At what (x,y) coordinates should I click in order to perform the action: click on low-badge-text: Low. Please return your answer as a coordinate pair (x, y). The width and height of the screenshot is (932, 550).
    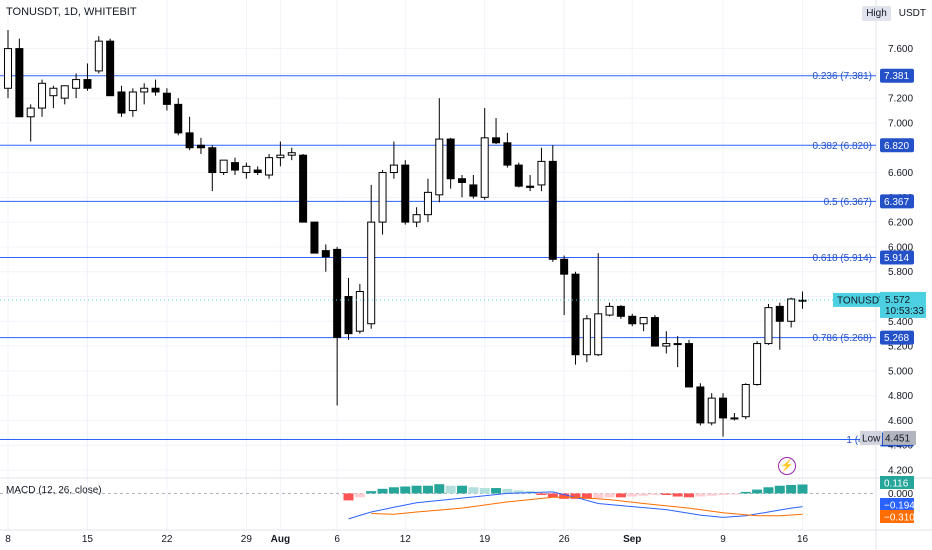
    Looking at the image, I should click on (871, 438).